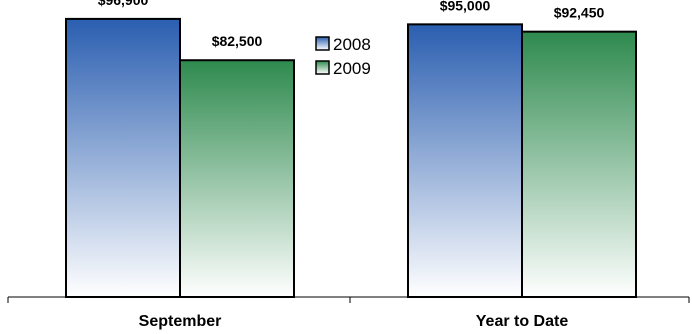 This screenshot has height=334, width=692. Describe the element at coordinates (522, 321) in the screenshot. I see `category-label: Year to Date` at that location.